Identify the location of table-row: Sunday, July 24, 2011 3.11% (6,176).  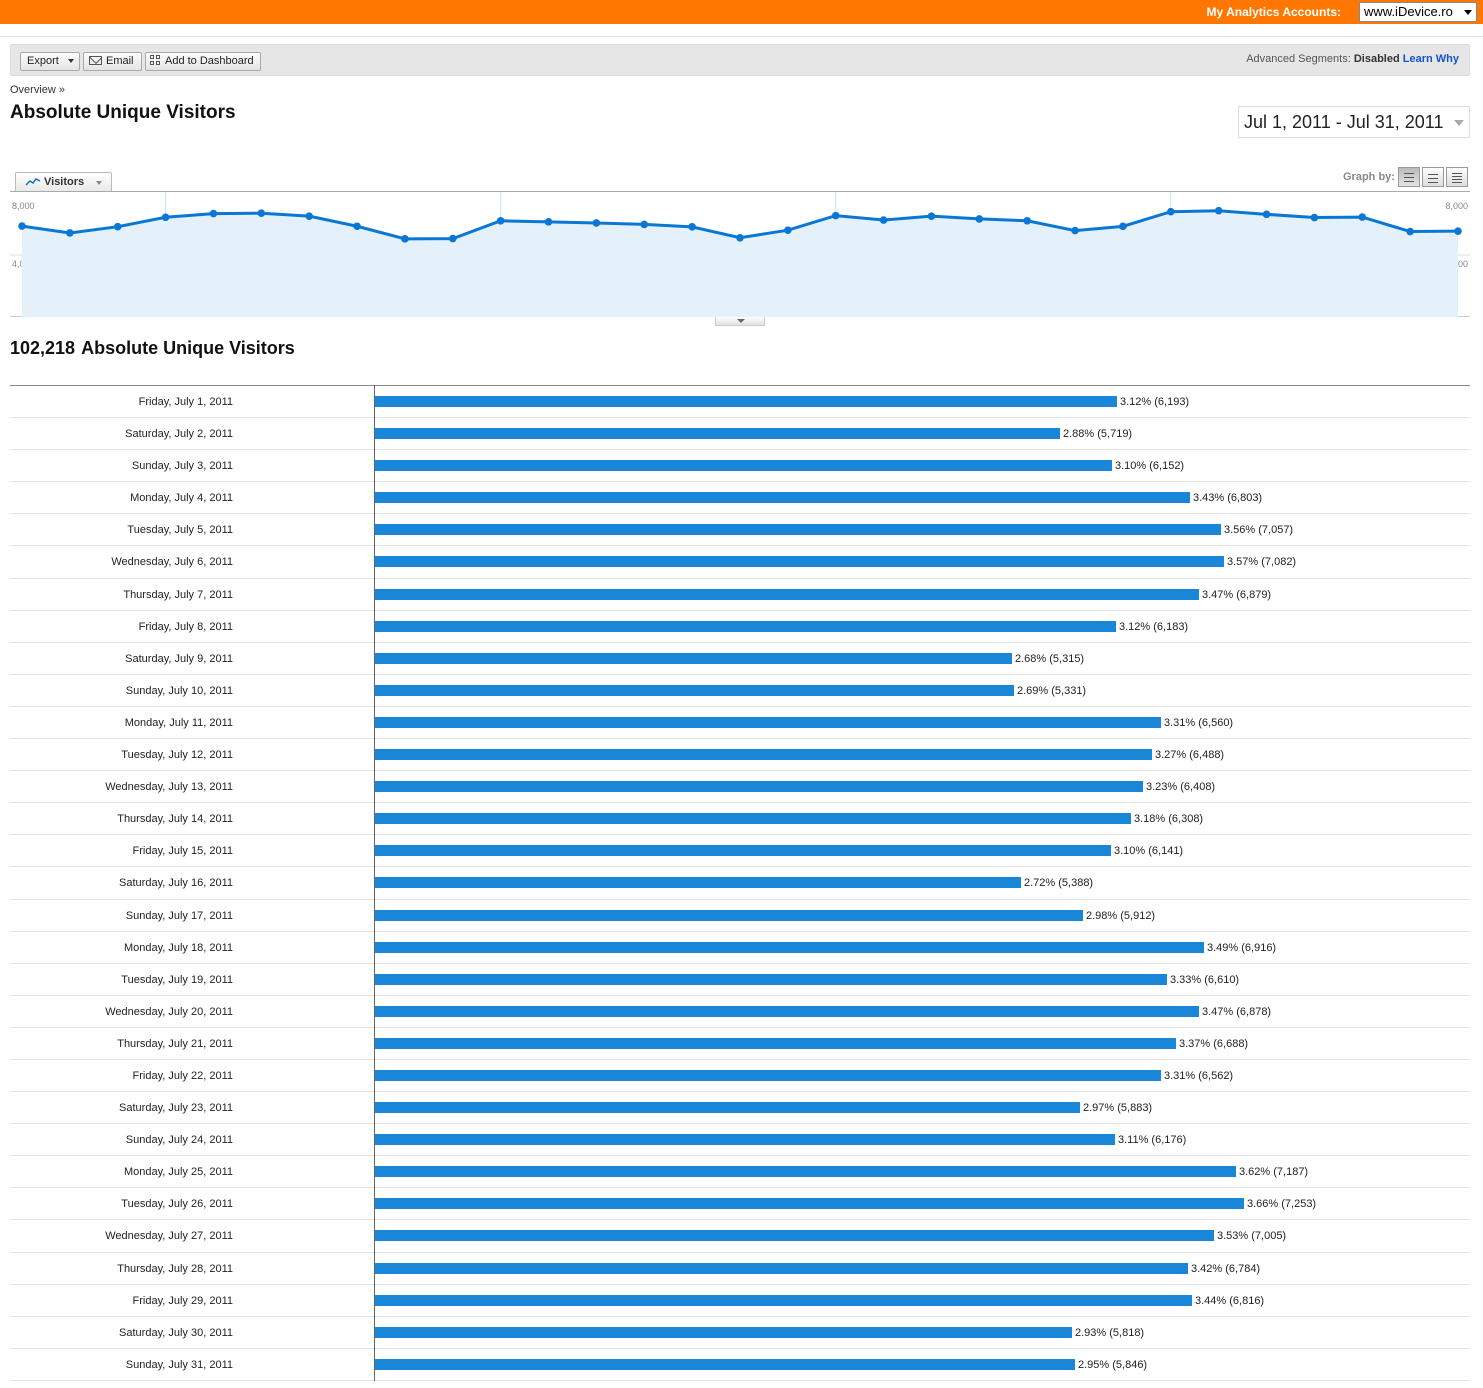
(740, 1140).